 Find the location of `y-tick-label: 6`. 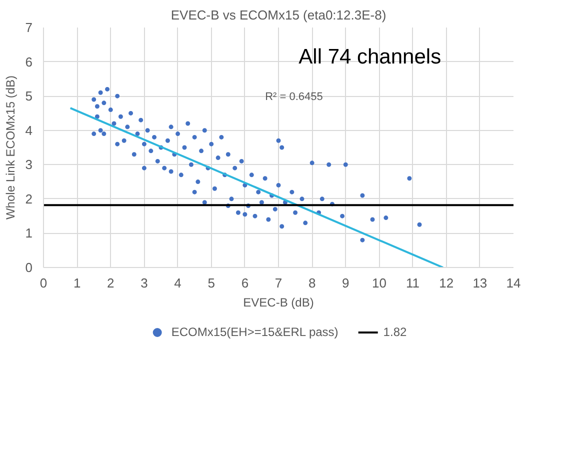

y-tick-label: 6 is located at coordinates (29, 62).